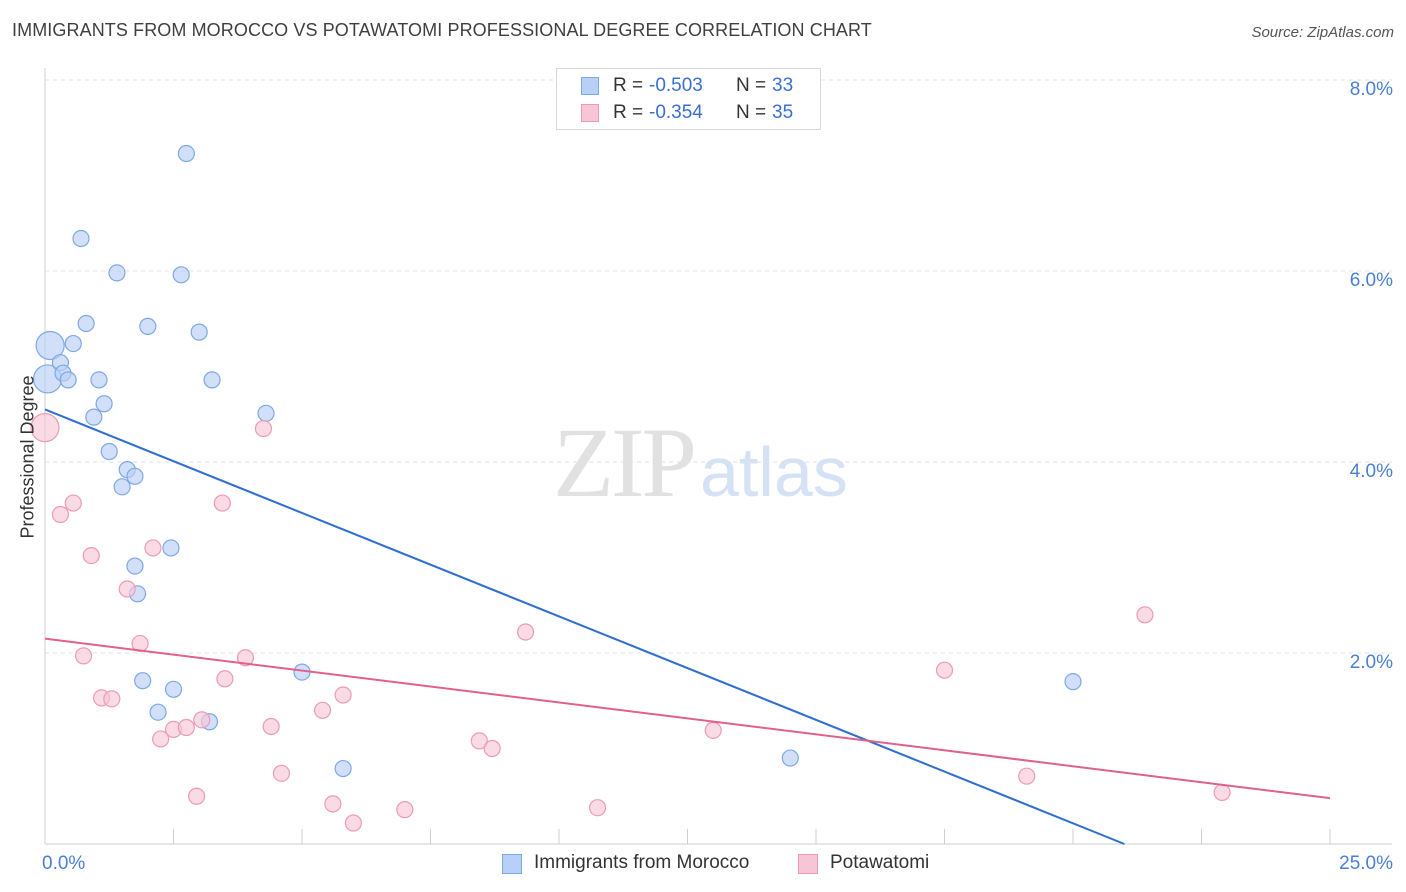 The width and height of the screenshot is (1406, 892). Describe the element at coordinates (783, 112) in the screenshot. I see `legend-n-value: 35` at that location.